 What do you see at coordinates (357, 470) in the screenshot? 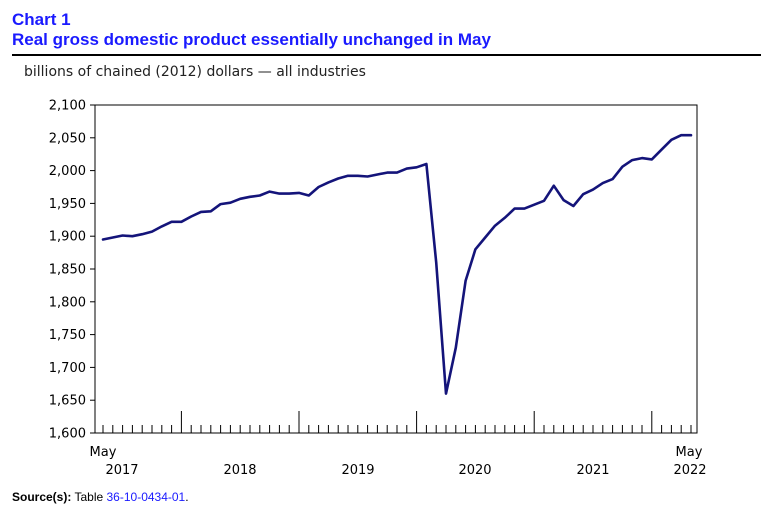
I see `year-label-2019: 2019` at bounding box center [357, 470].